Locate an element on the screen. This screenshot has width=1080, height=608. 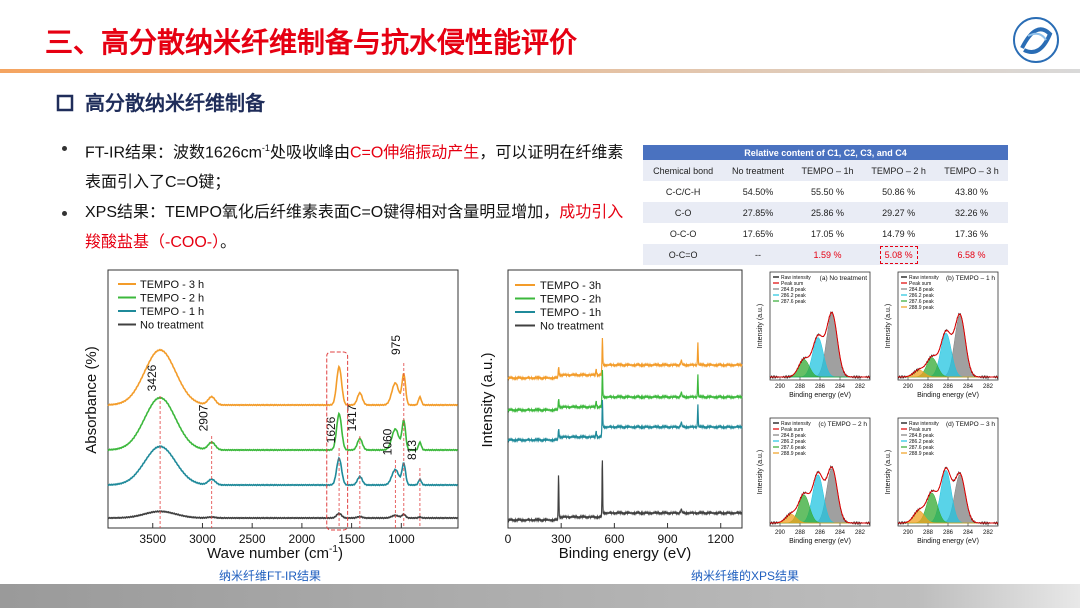
peak-label: 1417 is located at coordinates (352, 417).